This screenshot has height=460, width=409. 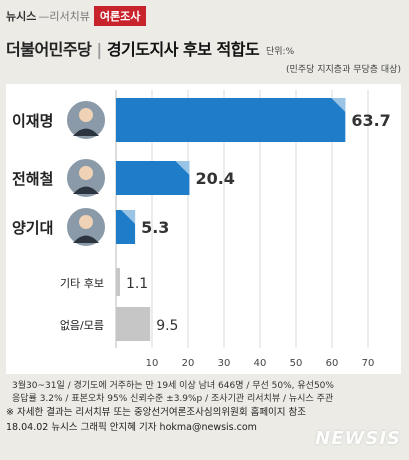 I want to click on category-label: 없음/모름, so click(x=82, y=325).